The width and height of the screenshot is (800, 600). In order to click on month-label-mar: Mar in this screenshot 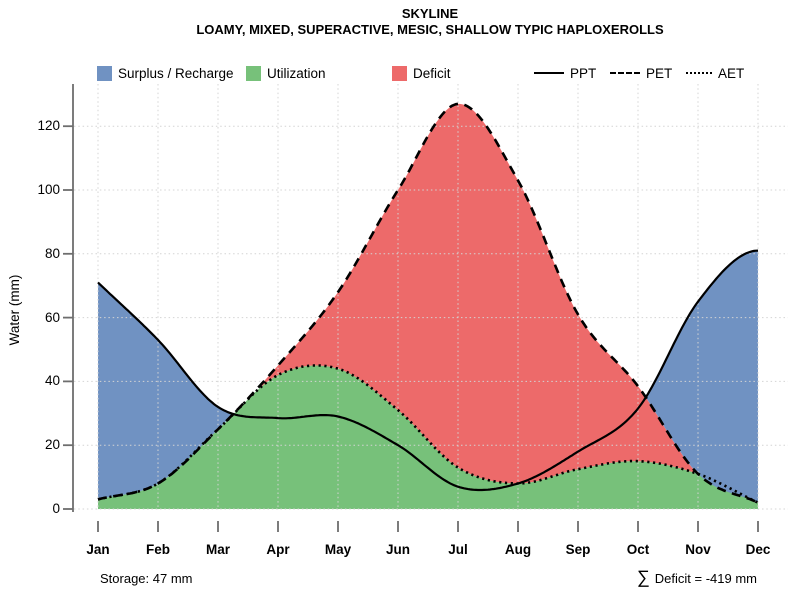, I will do `click(218, 549)`.